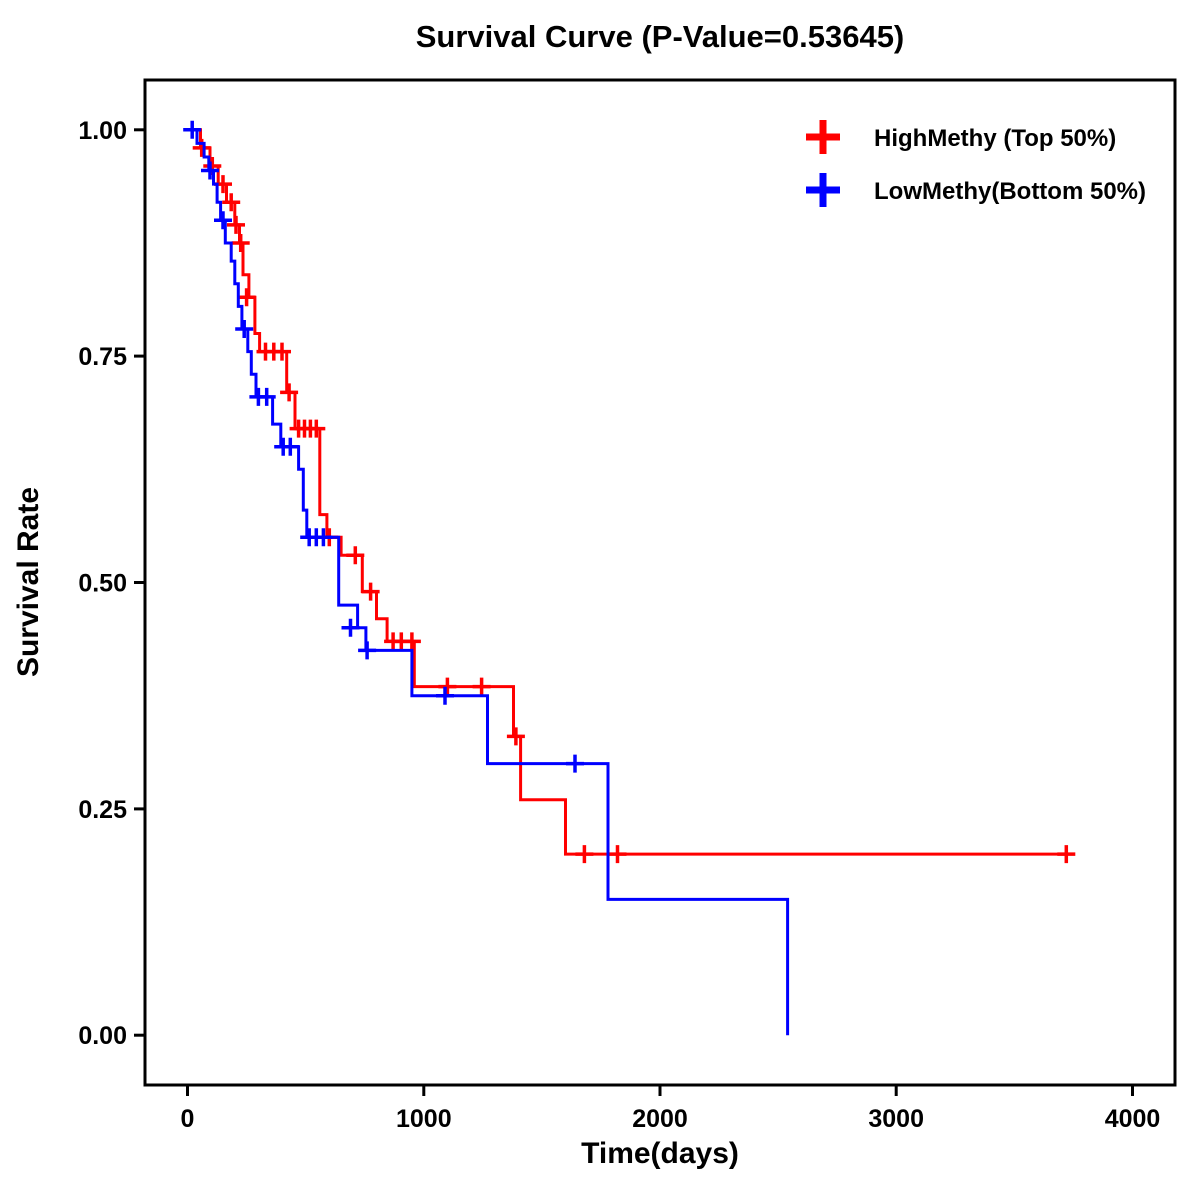  I want to click on legend-label-lowmethy: LowMethy(Bottom 50%), so click(1010, 191).